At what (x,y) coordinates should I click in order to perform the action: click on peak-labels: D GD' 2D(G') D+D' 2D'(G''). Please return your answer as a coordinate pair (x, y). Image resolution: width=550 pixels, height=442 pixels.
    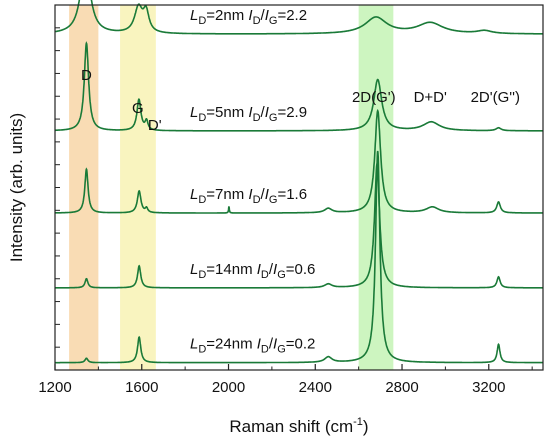
    Looking at the image, I should click on (300, 100).